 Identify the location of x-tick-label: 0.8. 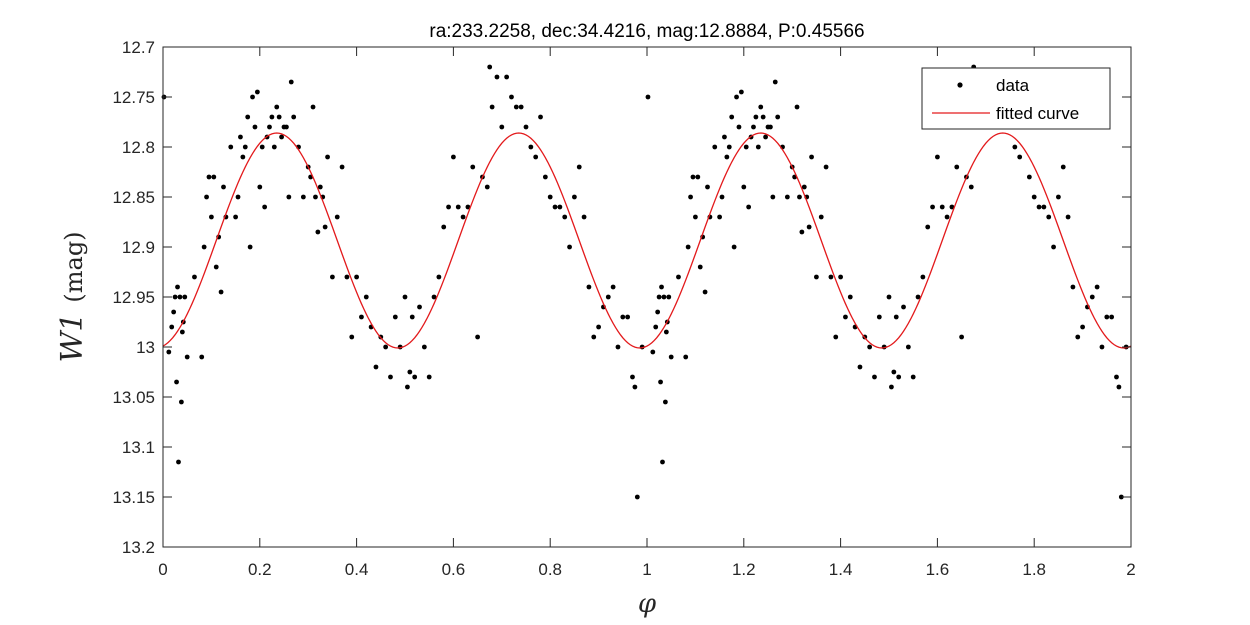
(550, 569).